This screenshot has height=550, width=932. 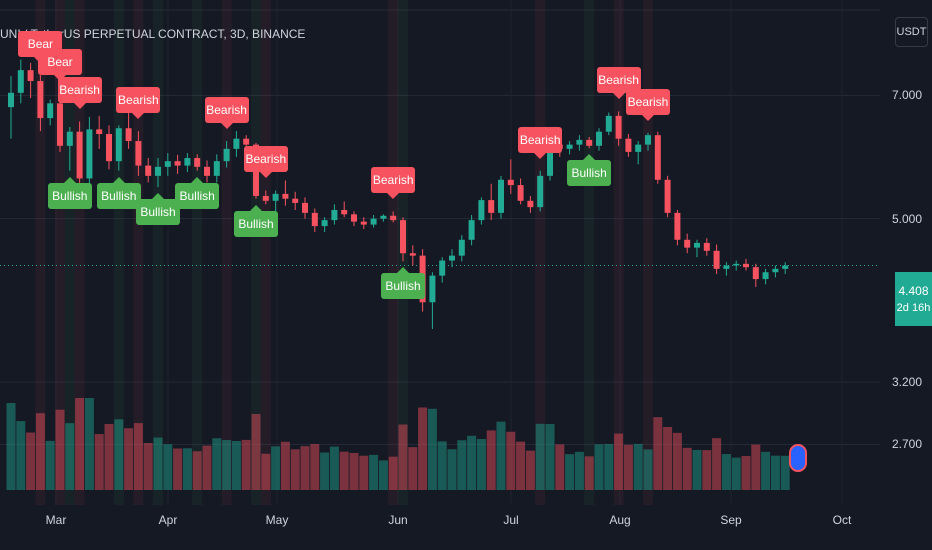 I want to click on time-tick-label: Mar, so click(x=56, y=520).